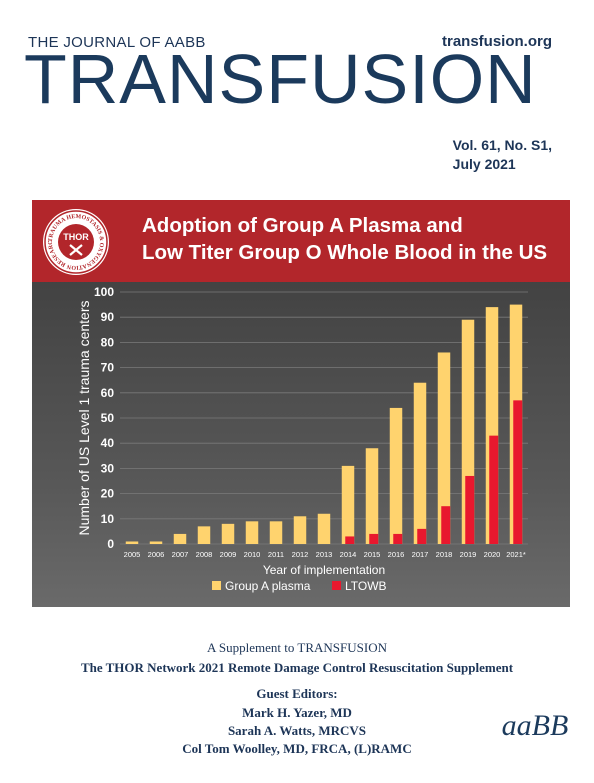 This screenshot has height=783, width=594. What do you see at coordinates (420, 554) in the screenshot?
I see `x-tick-label: 2017` at bounding box center [420, 554].